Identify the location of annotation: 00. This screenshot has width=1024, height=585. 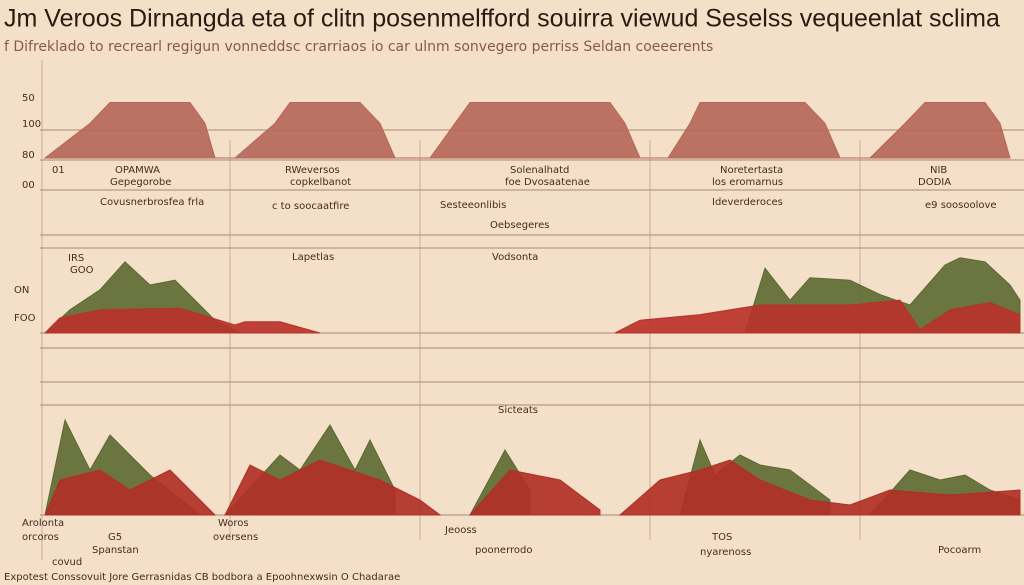
(28, 185).